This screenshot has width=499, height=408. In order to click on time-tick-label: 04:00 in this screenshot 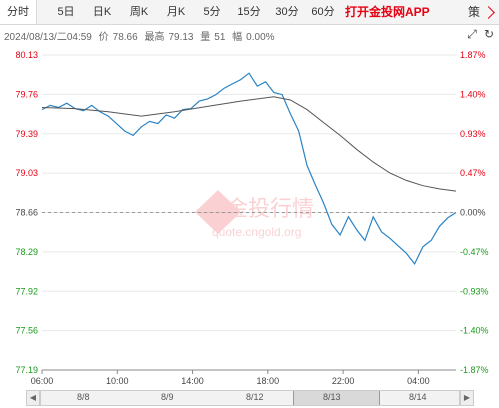, I will do `click(418, 381)`.